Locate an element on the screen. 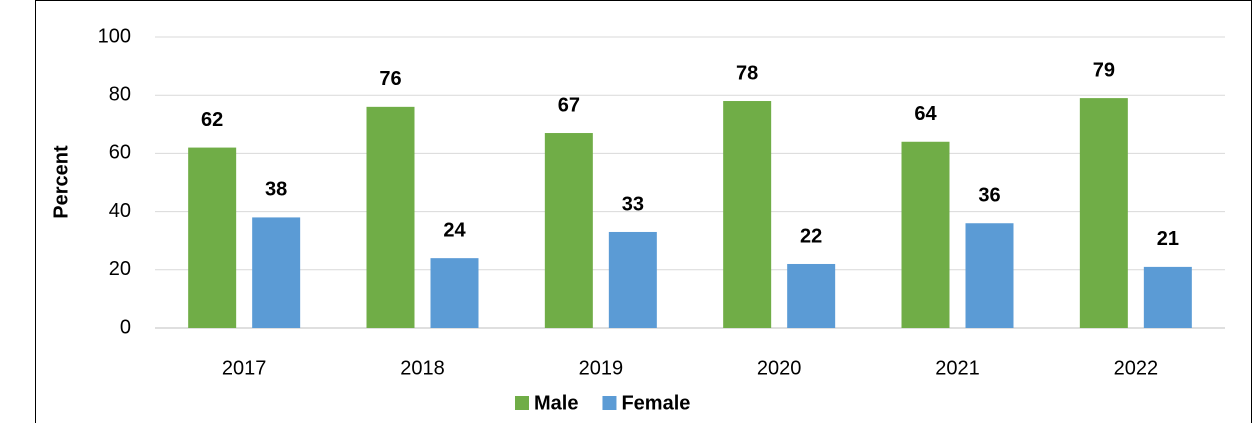 The width and height of the screenshot is (1253, 423). y-tick-label: 100 is located at coordinates (114, 36).